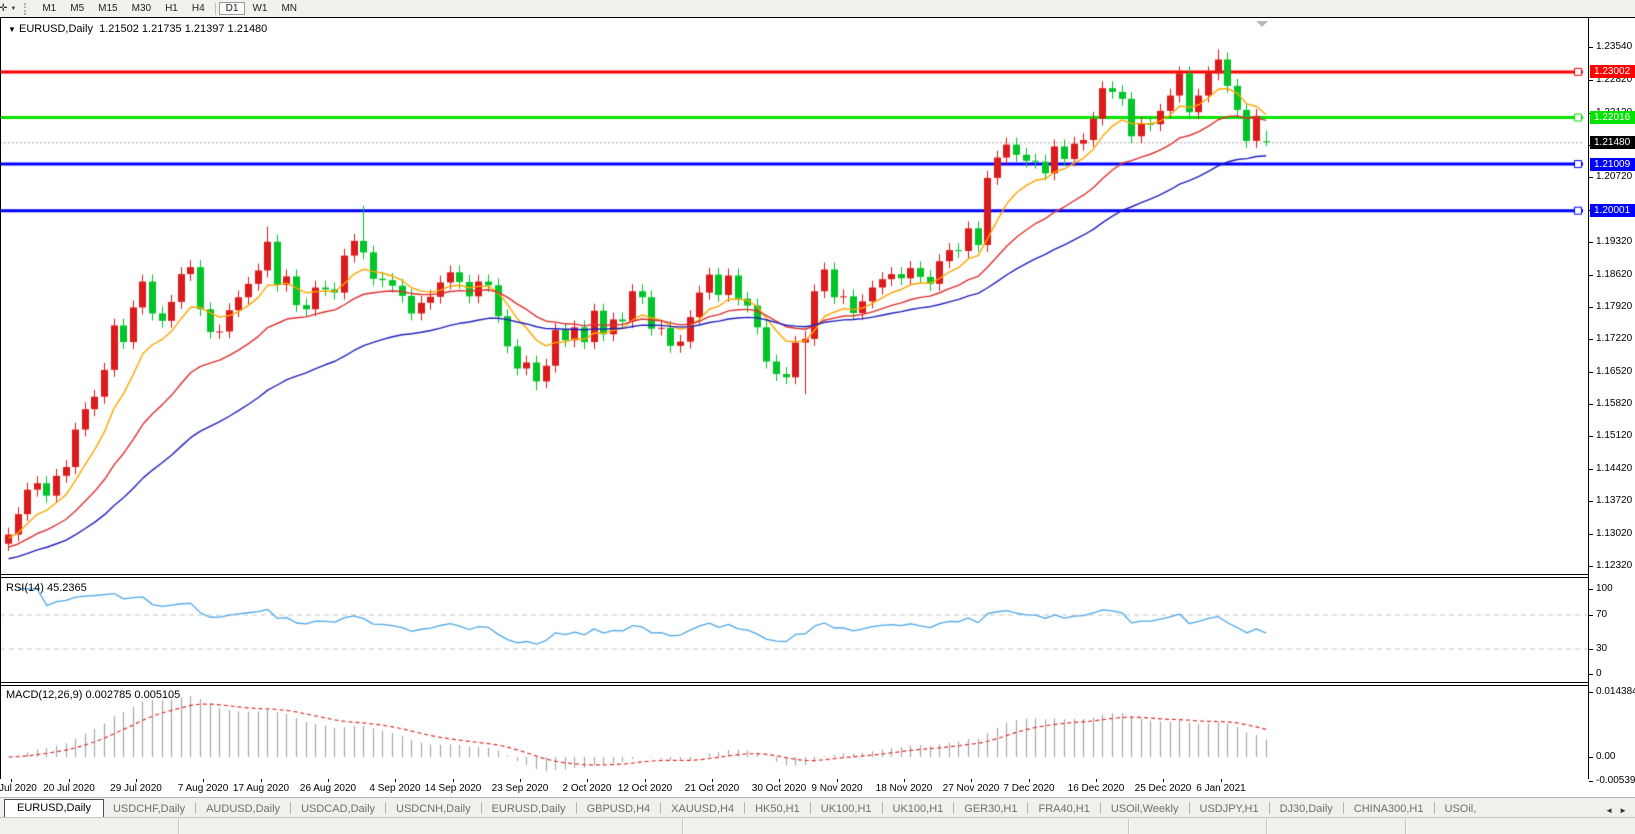 The height and width of the screenshot is (834, 1635). I want to click on chart-tab-usoil-weekly: USOil,Weekly, so click(1144, 809).